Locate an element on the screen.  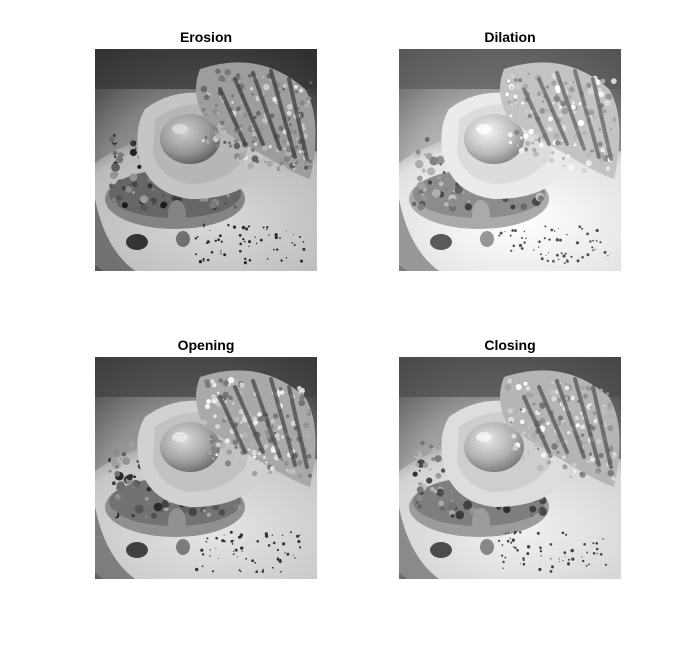
subplot-closing: Closing is located at coordinates (510, 457).